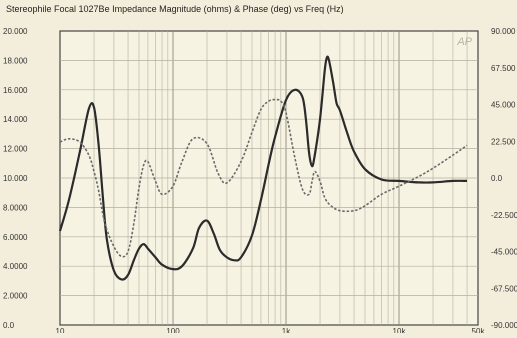 Image resolution: width=517 pixels, height=338 pixels. Describe the element at coordinates (479, 330) in the screenshot. I see `bottom-tick-label: 50k` at that location.